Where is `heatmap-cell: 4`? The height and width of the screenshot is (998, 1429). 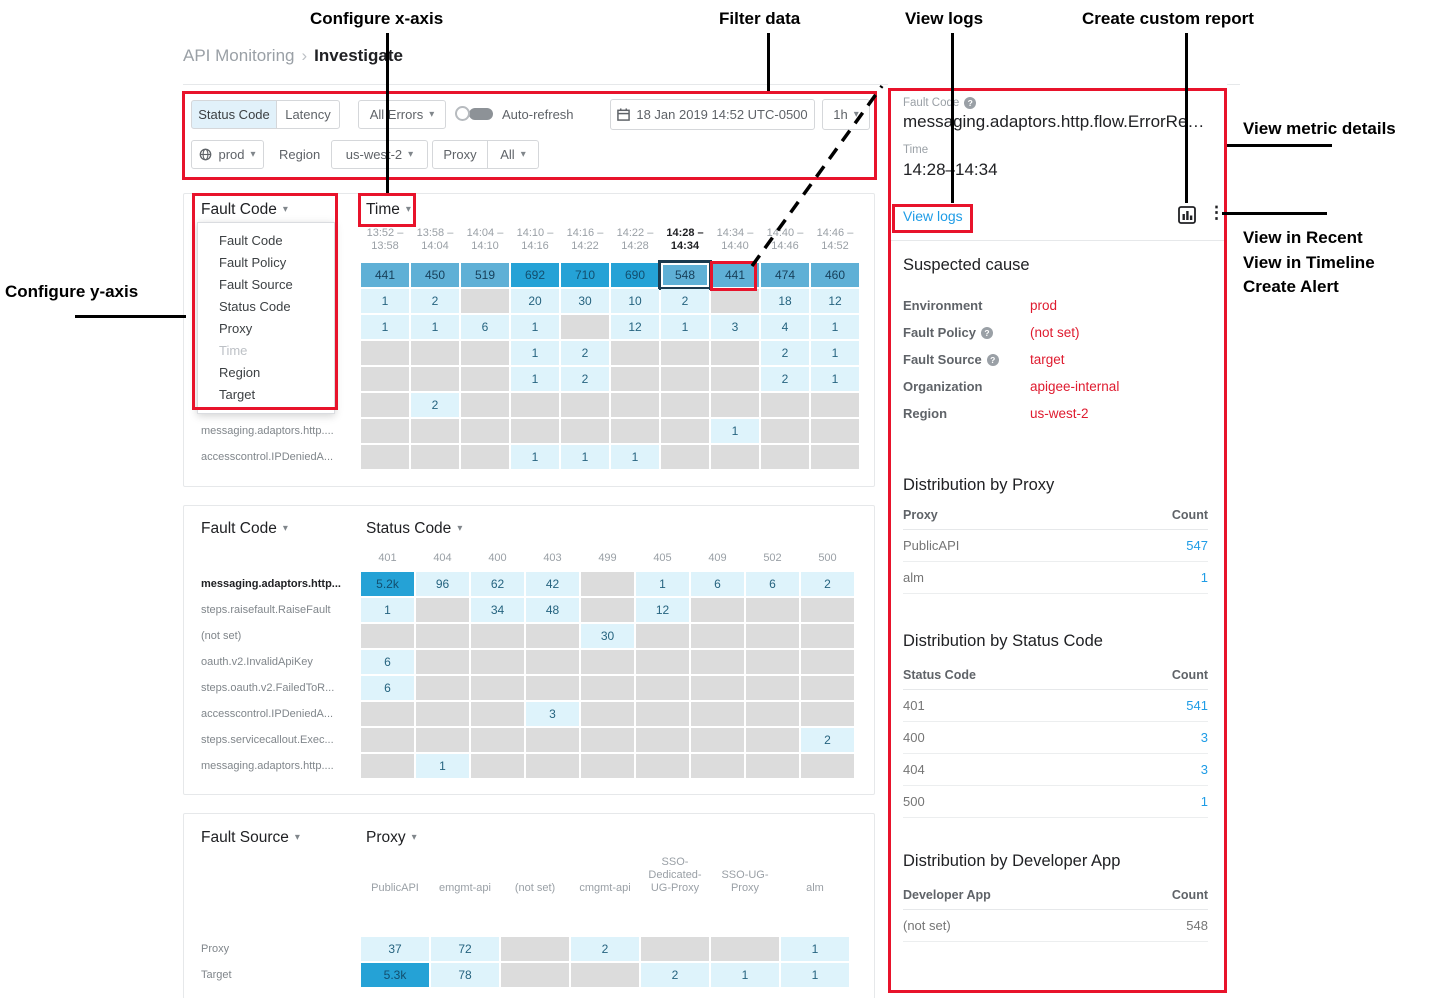 heatmap-cell: 4 is located at coordinates (785, 327).